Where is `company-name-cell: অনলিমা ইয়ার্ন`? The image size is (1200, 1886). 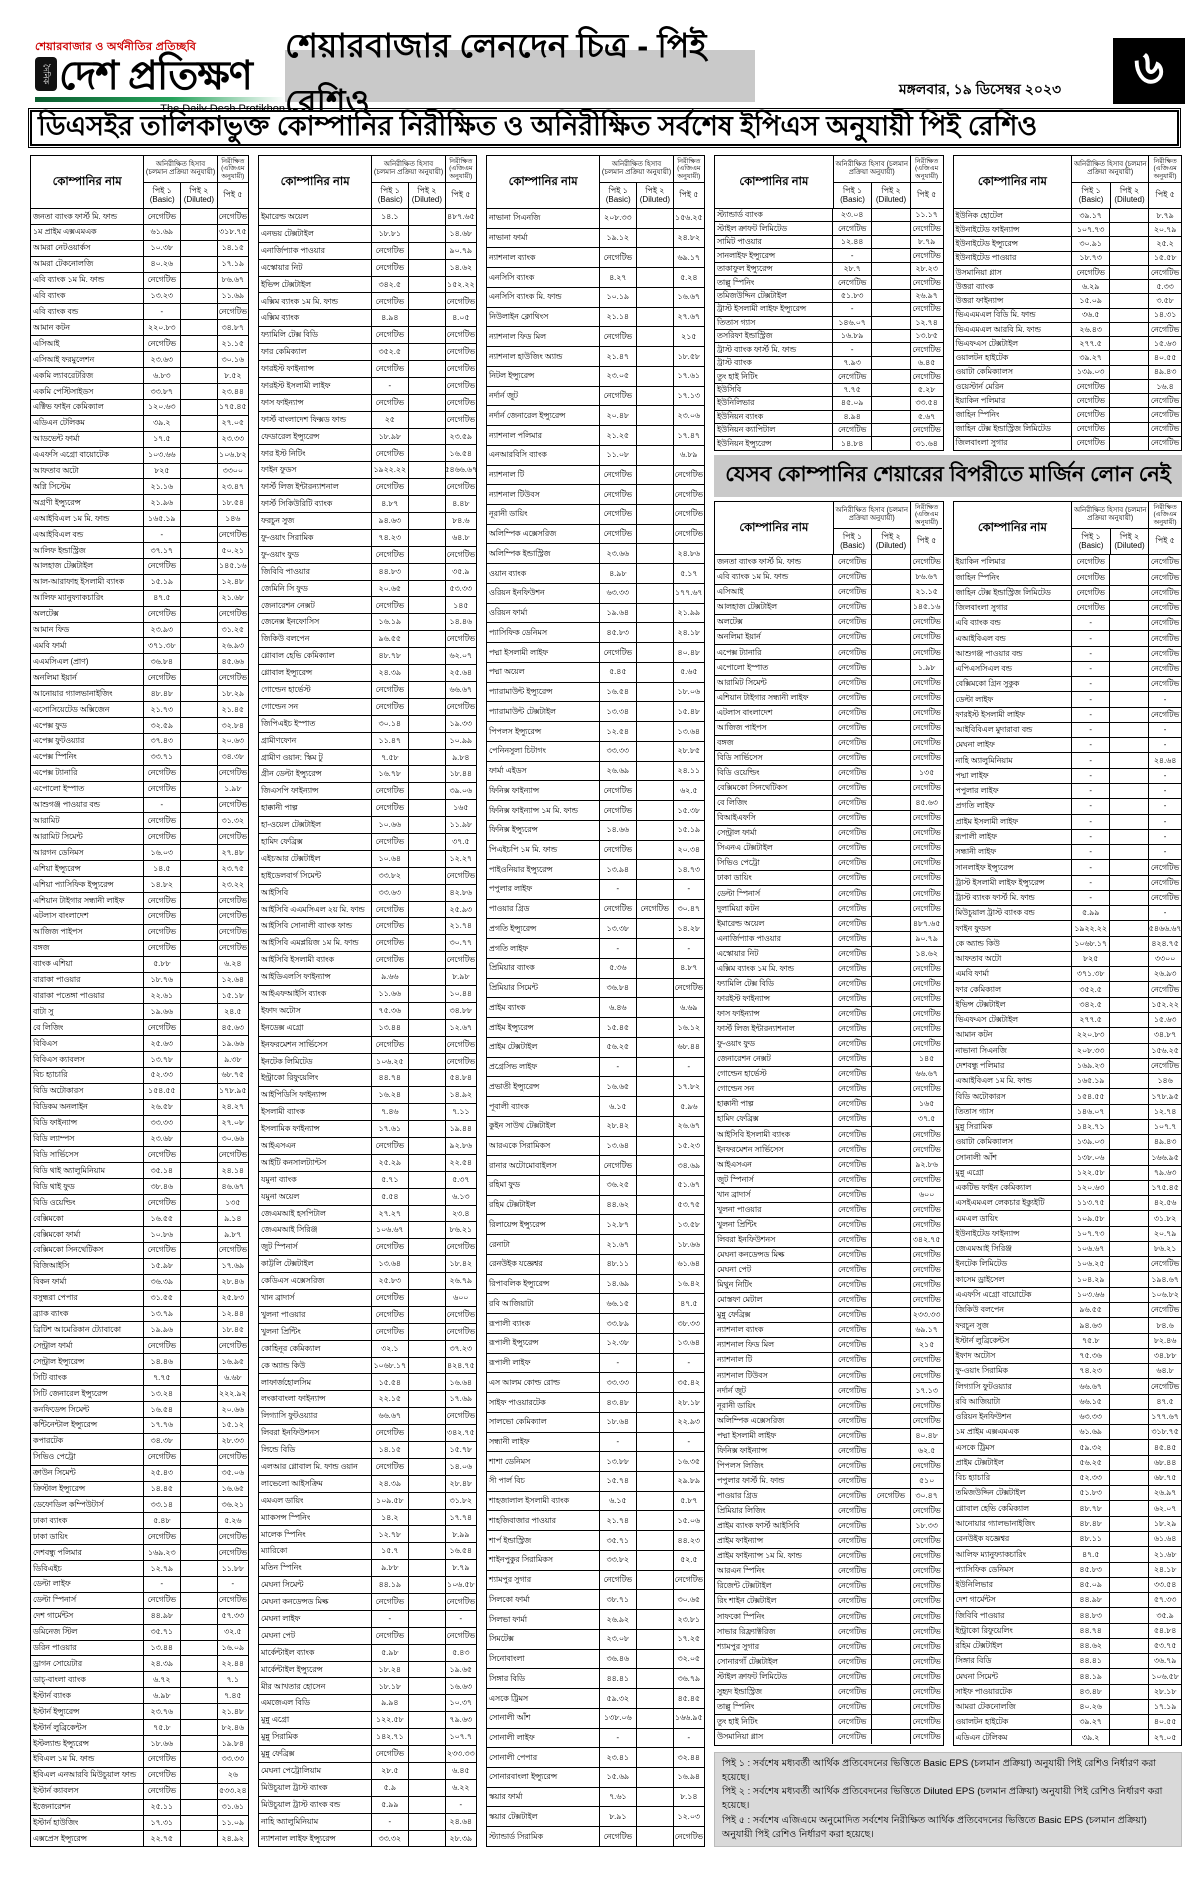 company-name-cell: অনলিমা ইয়ার্ন is located at coordinates (87, 678).